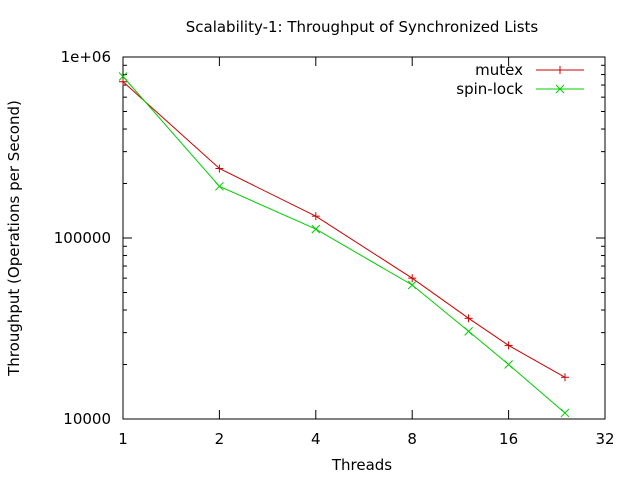 Image resolution: width=640 pixels, height=480 pixels. I want to click on legend-marker-mutex, so click(560, 70).